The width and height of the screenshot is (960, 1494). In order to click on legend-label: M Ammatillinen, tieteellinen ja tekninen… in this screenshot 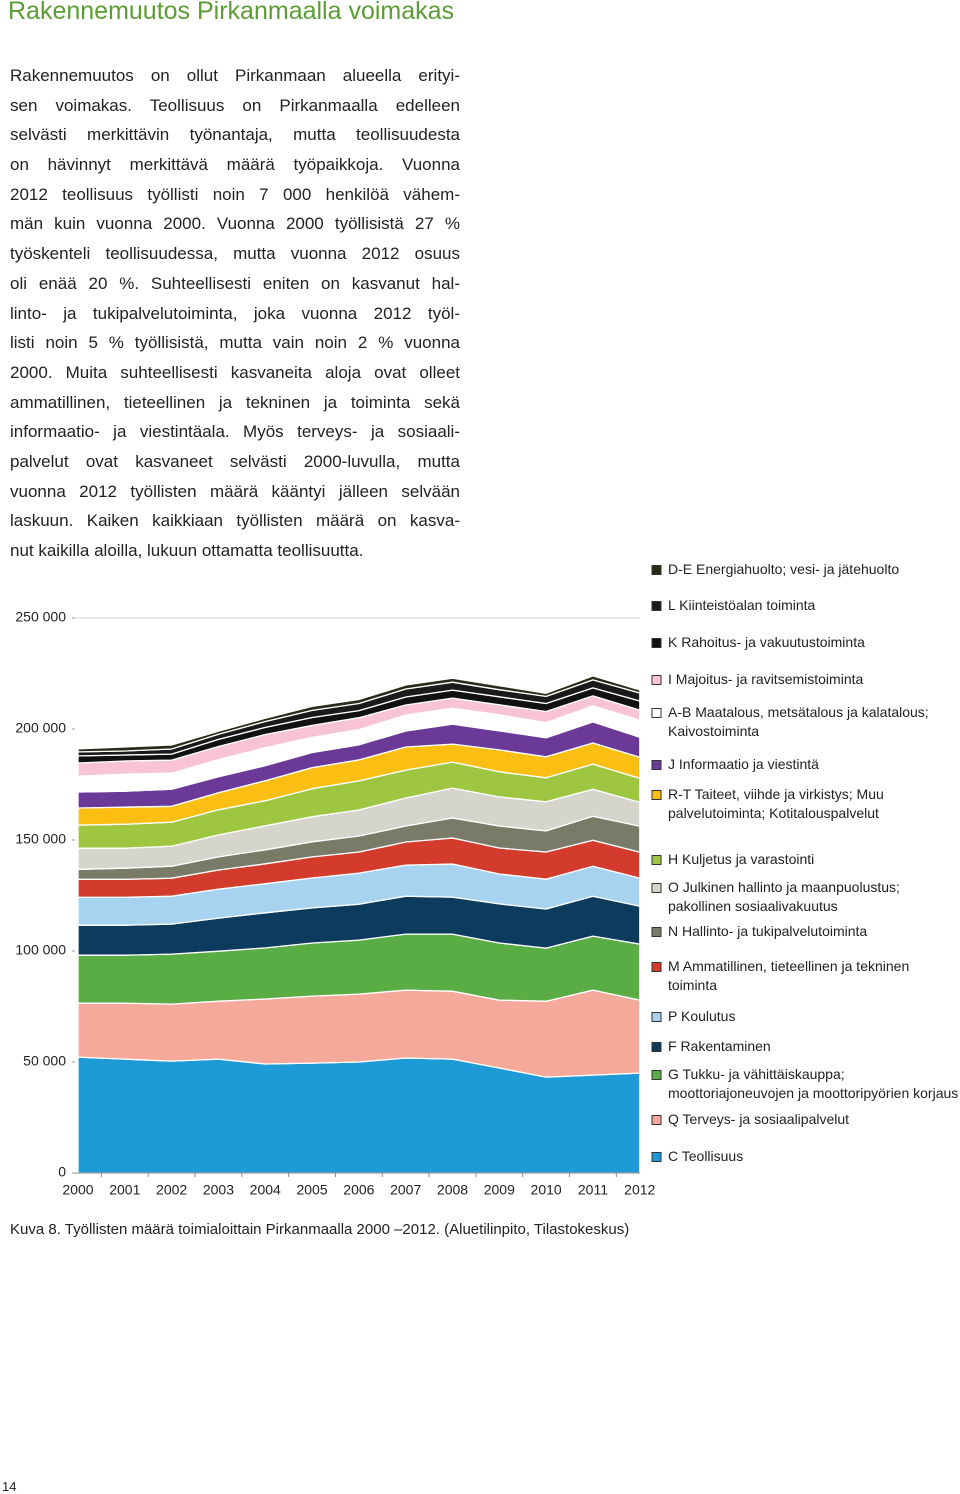, I will do `click(789, 975)`.